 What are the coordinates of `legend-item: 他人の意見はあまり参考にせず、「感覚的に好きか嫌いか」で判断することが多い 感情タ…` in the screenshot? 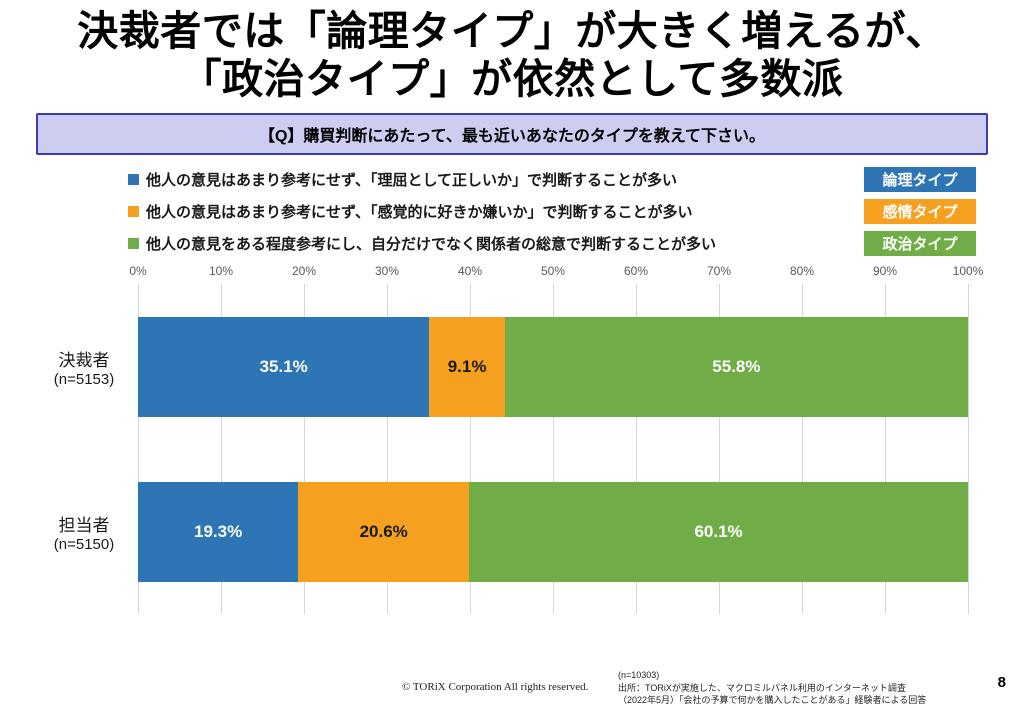 It's located at (552, 212).